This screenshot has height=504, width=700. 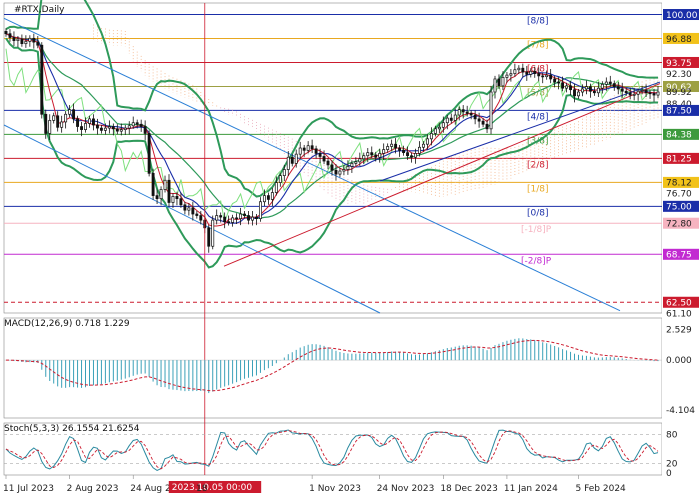 What do you see at coordinates (679, 93) in the screenshot?
I see `price-tick-label: 89.92` at bounding box center [679, 93].